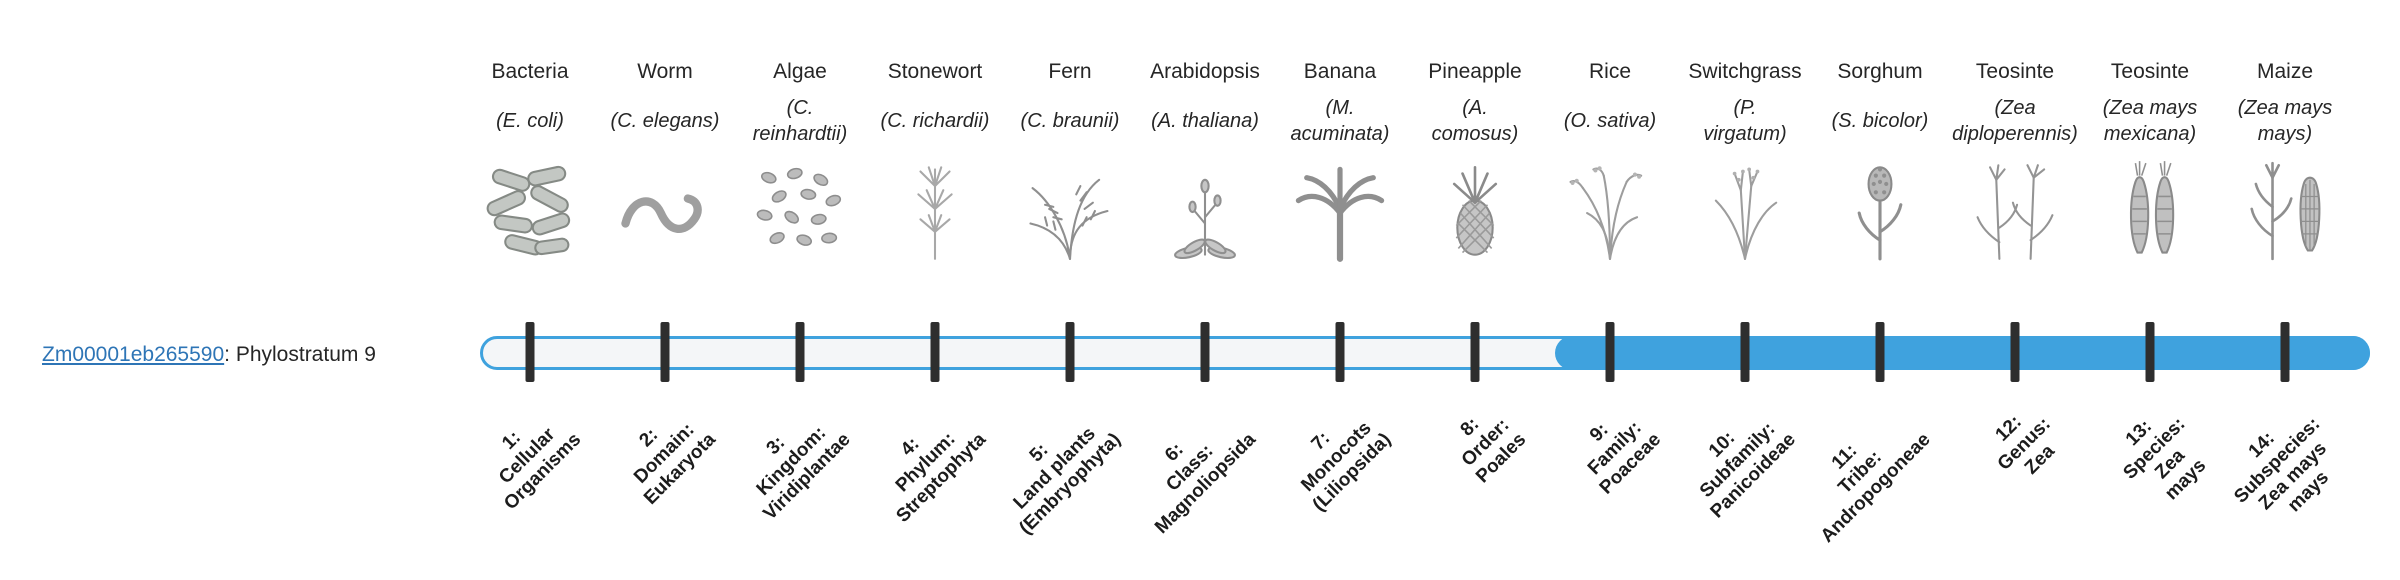  Describe the element at coordinates (530, 207) in the screenshot. I see `bacteria-icon` at that location.